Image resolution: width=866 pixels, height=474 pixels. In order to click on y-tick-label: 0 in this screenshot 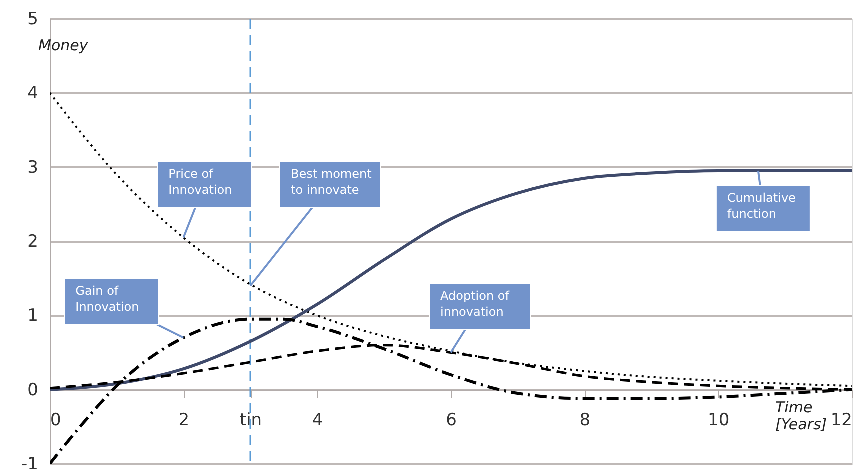, I will do `click(33, 390)`.